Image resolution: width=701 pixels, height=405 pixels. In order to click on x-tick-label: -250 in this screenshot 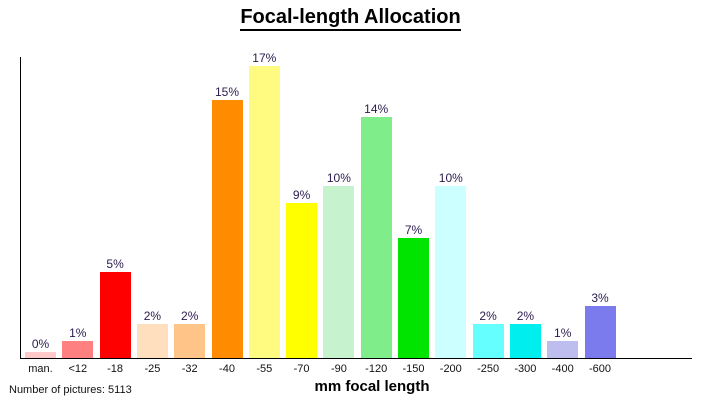, I will do `click(488, 369)`.